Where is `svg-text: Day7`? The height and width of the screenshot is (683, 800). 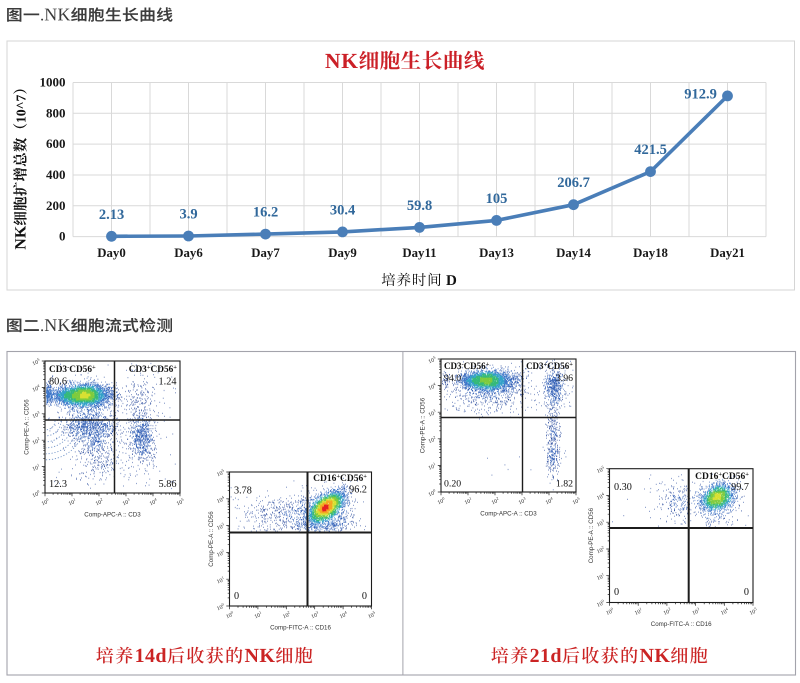
svg-text: Day7 is located at coordinates (265, 253).